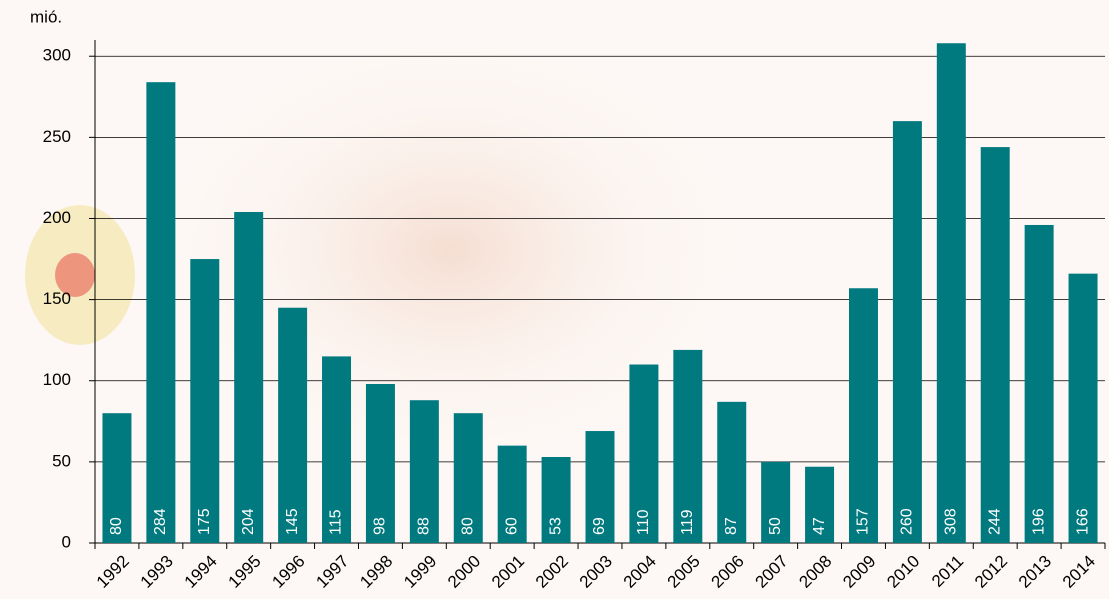 Image resolution: width=1109 pixels, height=599 pixels. Describe the element at coordinates (994, 521) in the screenshot. I see `value-label: 244` at that location.